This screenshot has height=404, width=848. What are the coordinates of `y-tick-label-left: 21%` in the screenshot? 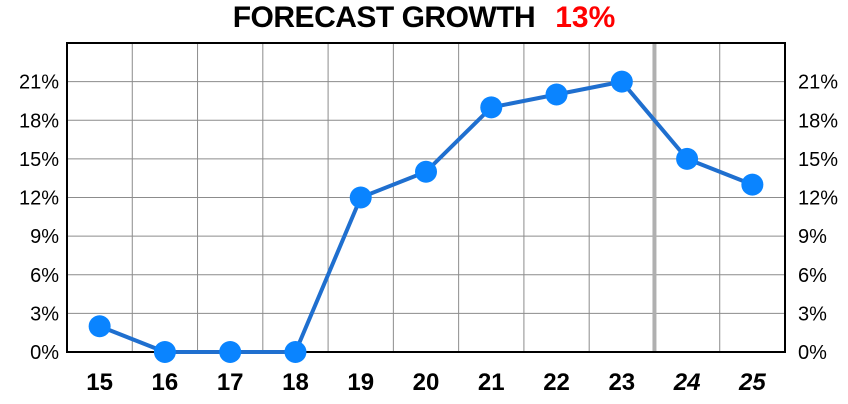 It's located at (39, 83).